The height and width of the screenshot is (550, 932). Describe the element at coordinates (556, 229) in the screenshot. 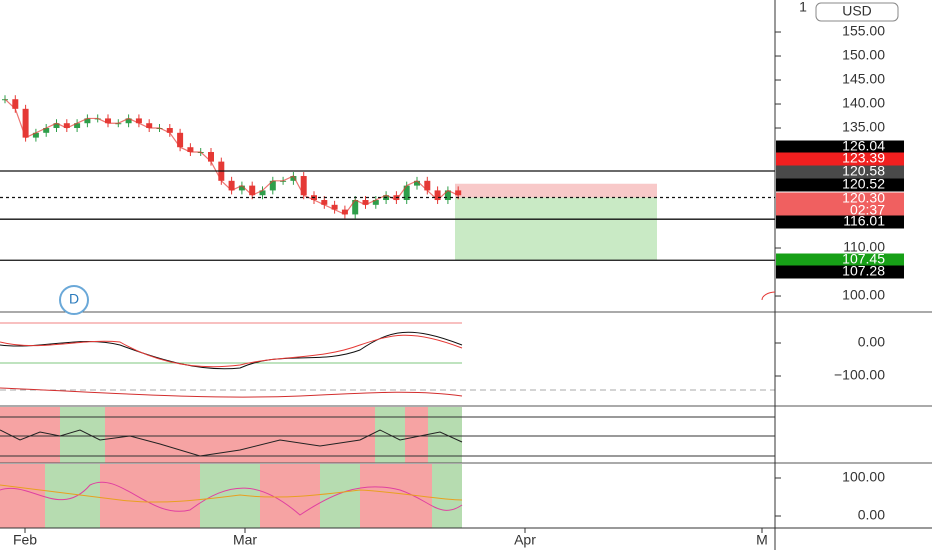

I see `position-target` at that location.